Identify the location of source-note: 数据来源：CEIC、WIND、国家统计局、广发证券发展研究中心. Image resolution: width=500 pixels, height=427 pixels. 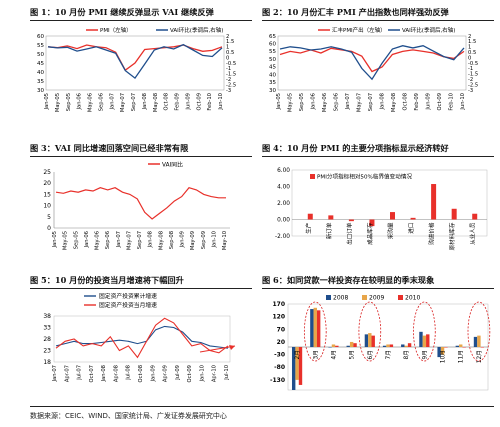
(128, 416).